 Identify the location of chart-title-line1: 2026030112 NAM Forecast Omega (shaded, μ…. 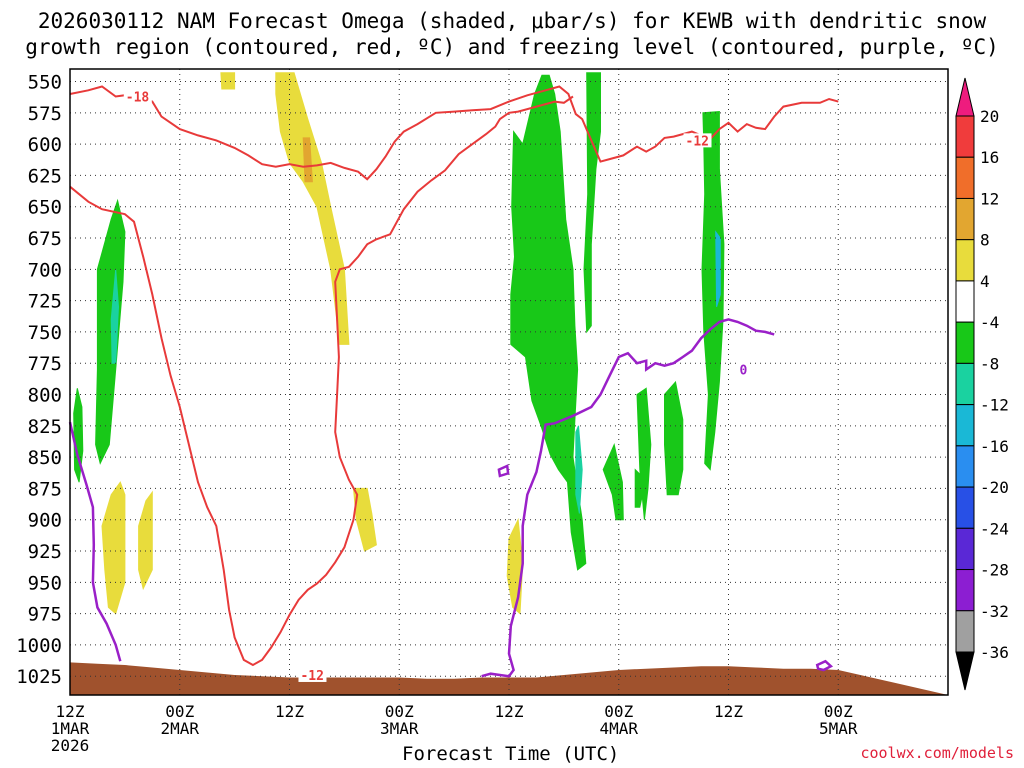
(512, 21).